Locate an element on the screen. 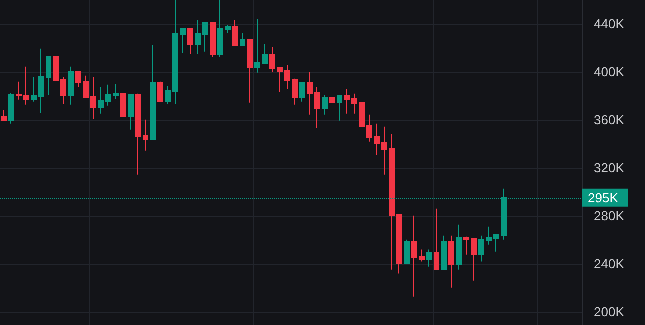  y-tick-label: 360K is located at coordinates (609, 120).